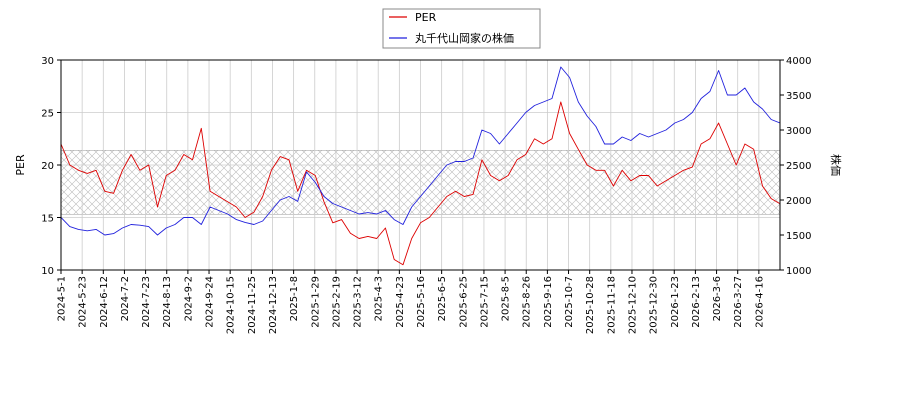  Describe the element at coordinates (421, 302) in the screenshot. I see `x-tick-label: 2025-5-16` at that location.